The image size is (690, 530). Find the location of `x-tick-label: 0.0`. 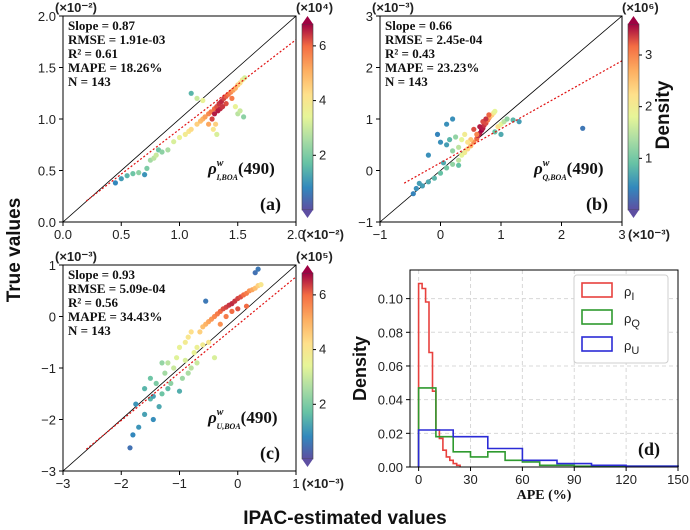

x-tick-label: 0.0 is located at coordinates (63, 234).